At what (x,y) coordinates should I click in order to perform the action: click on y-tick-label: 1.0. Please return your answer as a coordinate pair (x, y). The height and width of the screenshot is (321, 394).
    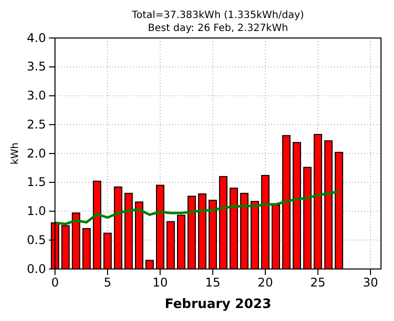
    Looking at the image, I should click on (36, 211).